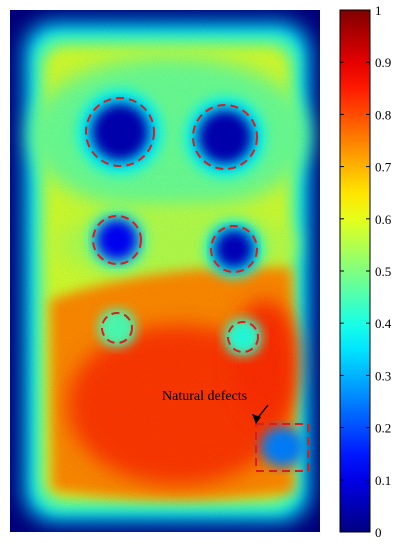 Image resolution: width=404 pixels, height=550 pixels. What do you see at coordinates (383, 375) in the screenshot?
I see `colorbar-tick-label: 0.3` at bounding box center [383, 375].